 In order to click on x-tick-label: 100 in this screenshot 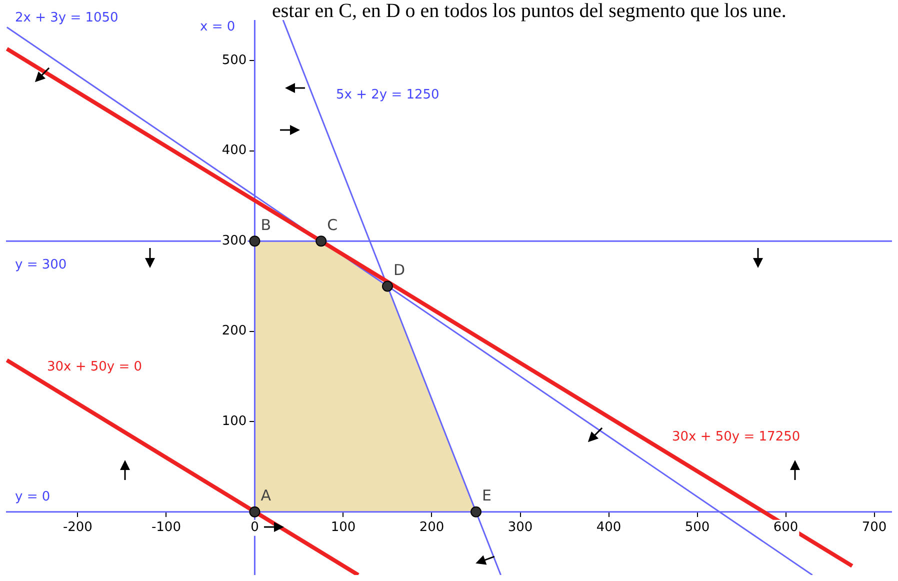, I will do `click(343, 528)`.